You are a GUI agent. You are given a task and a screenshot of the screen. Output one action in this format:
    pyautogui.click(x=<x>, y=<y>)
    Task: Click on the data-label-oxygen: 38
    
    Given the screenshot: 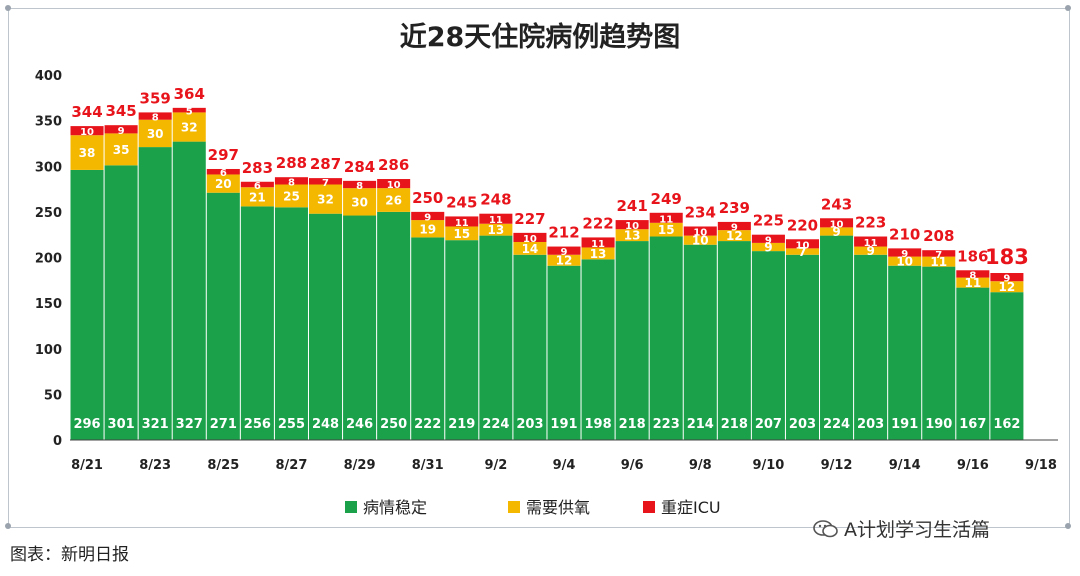 What is the action you would take?
    pyautogui.click(x=87, y=153)
    